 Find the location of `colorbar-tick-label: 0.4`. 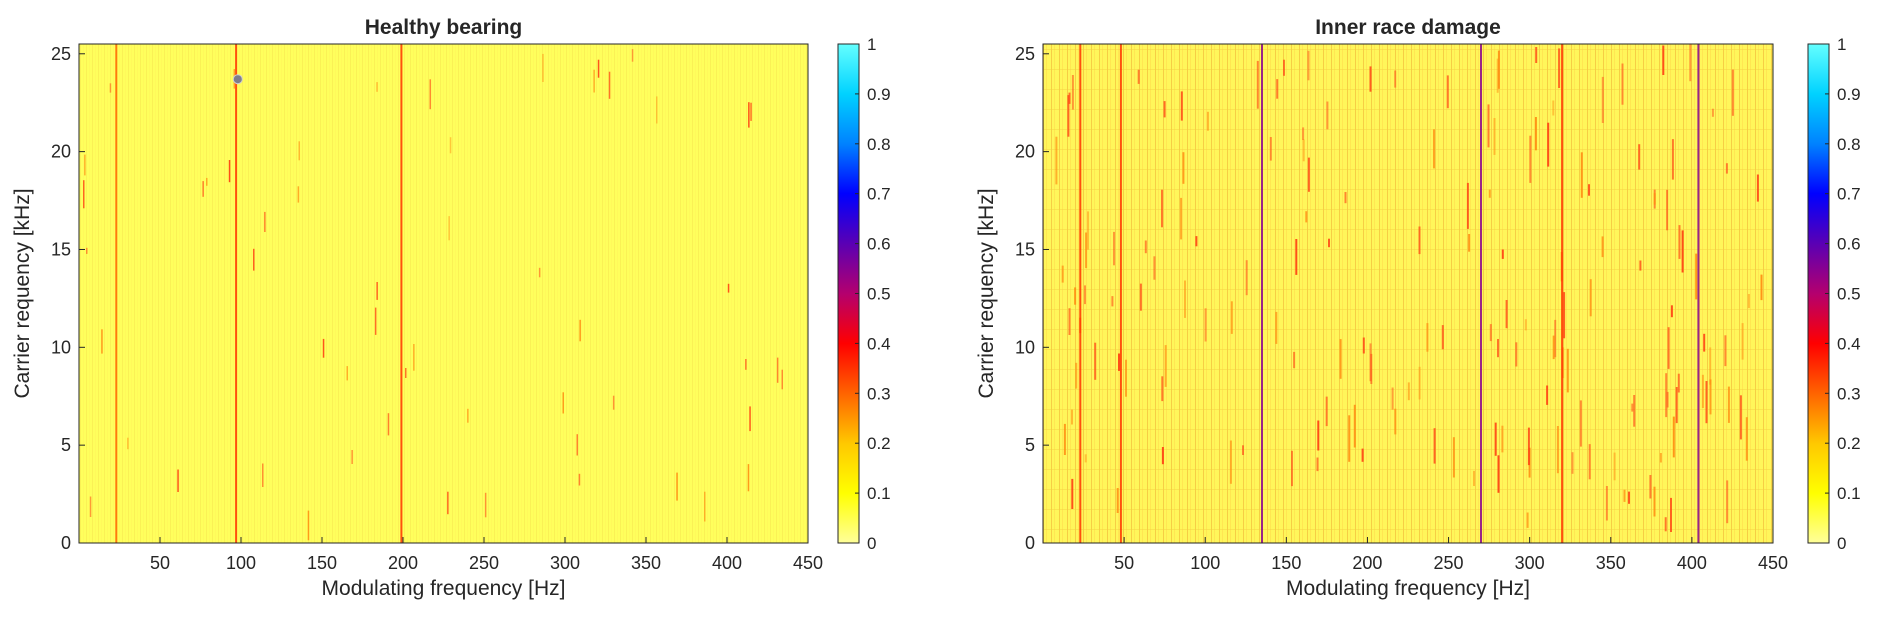

colorbar-tick-label: 0.4 is located at coordinates (1849, 343).